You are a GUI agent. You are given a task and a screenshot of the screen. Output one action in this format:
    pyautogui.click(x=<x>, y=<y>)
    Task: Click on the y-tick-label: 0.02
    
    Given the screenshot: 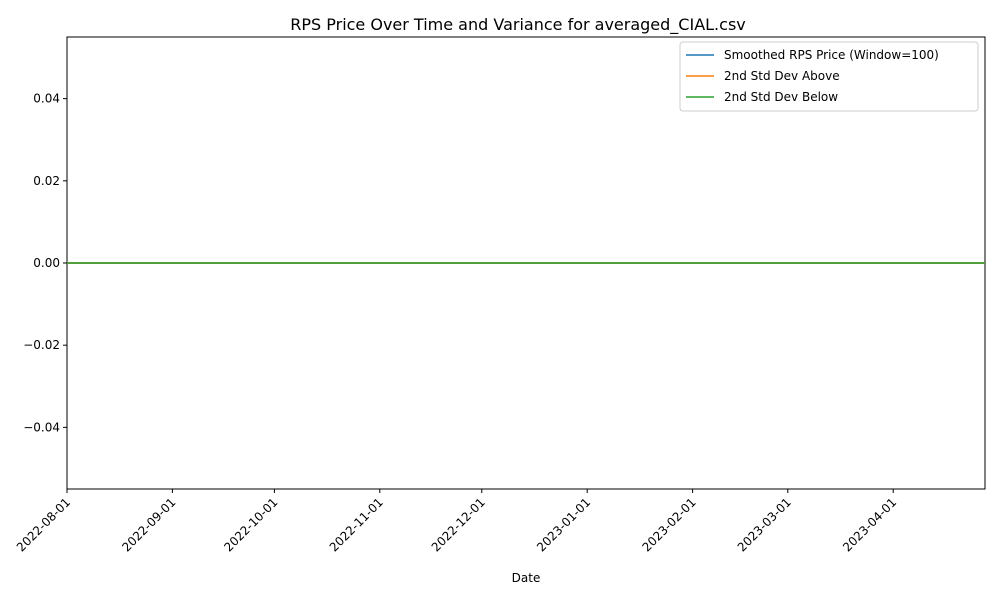 What is the action you would take?
    pyautogui.click(x=46, y=181)
    